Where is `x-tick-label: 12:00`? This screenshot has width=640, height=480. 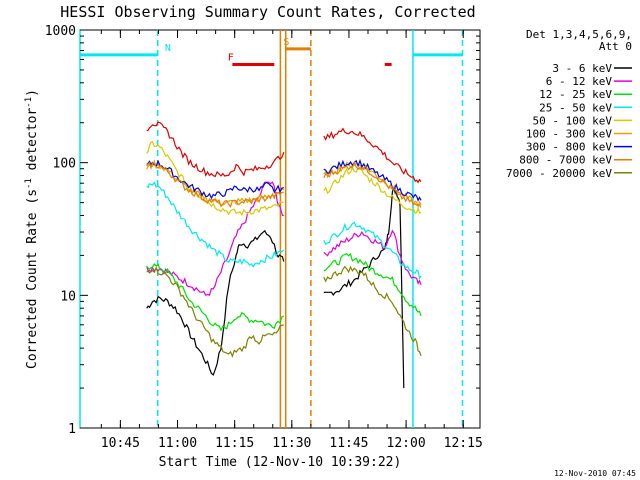
x-tick-label: 12:00 is located at coordinates (406, 443).